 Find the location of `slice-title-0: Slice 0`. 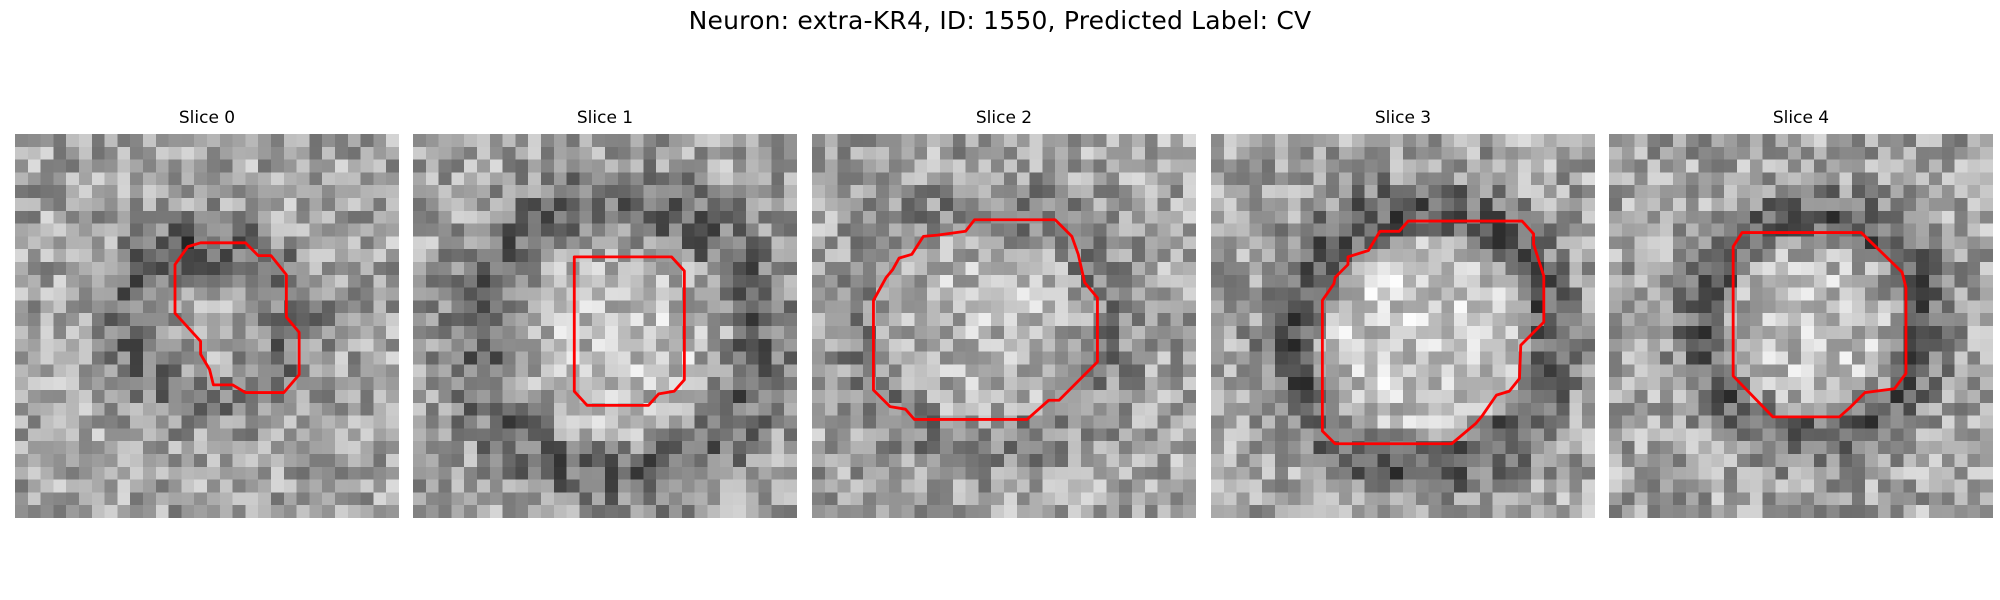

slice-title-0: Slice 0 is located at coordinates (207, 118).